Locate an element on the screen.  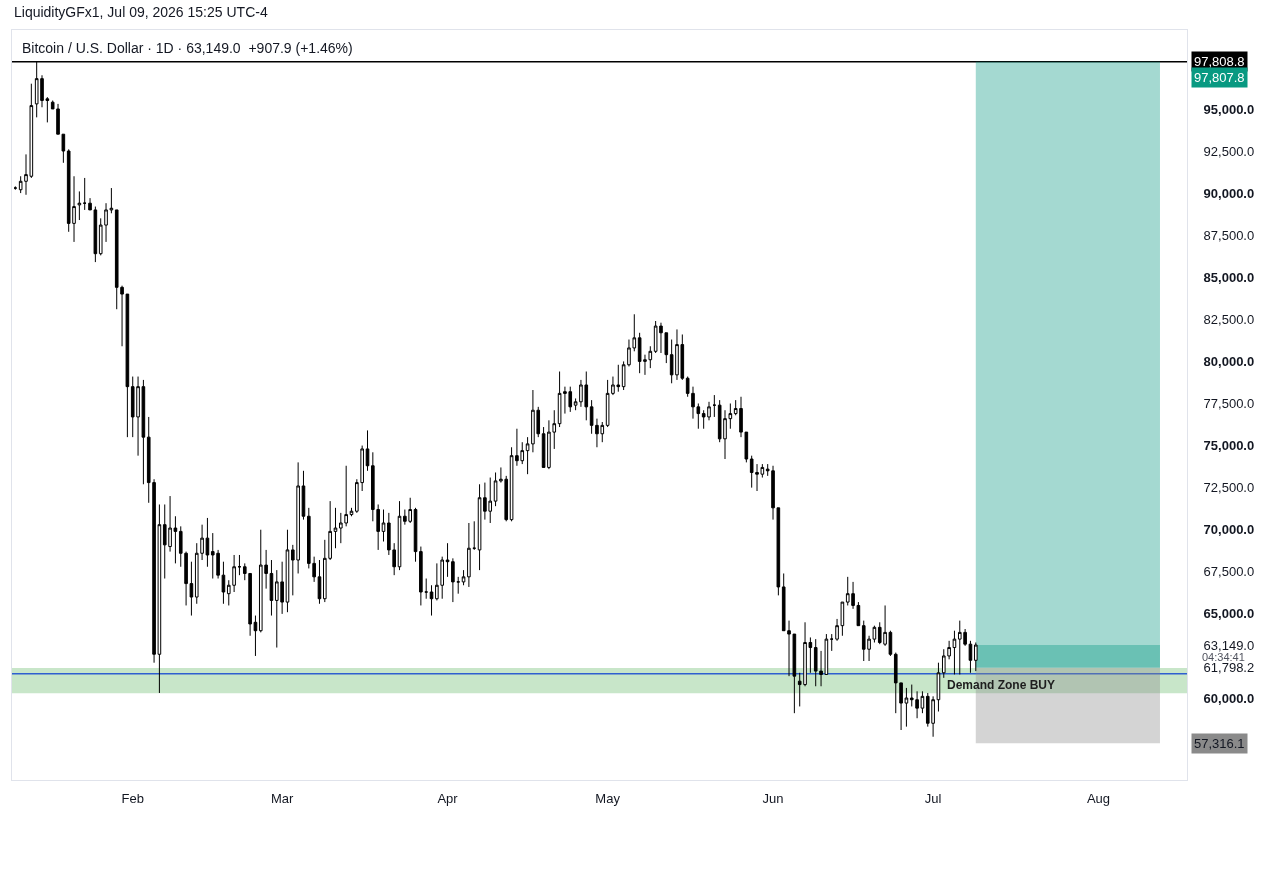
y-tick-label: 70,000.0 is located at coordinates (1229, 530).